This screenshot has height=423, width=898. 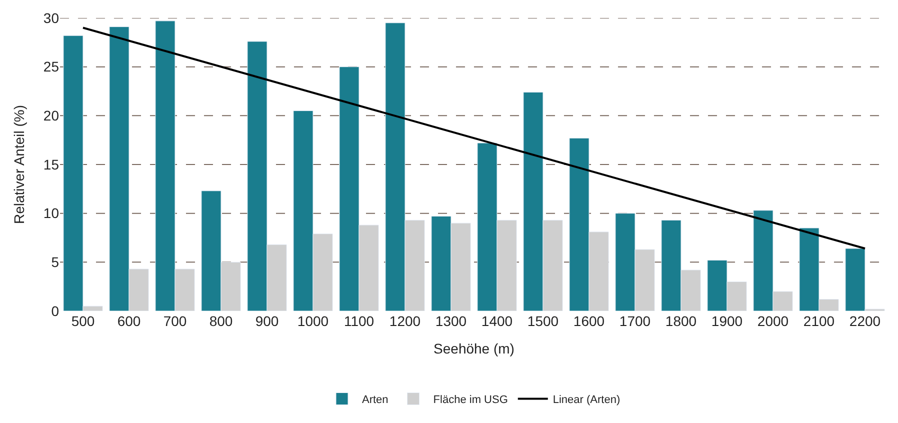 I want to click on y-tick-label: 20, so click(x=51, y=116).